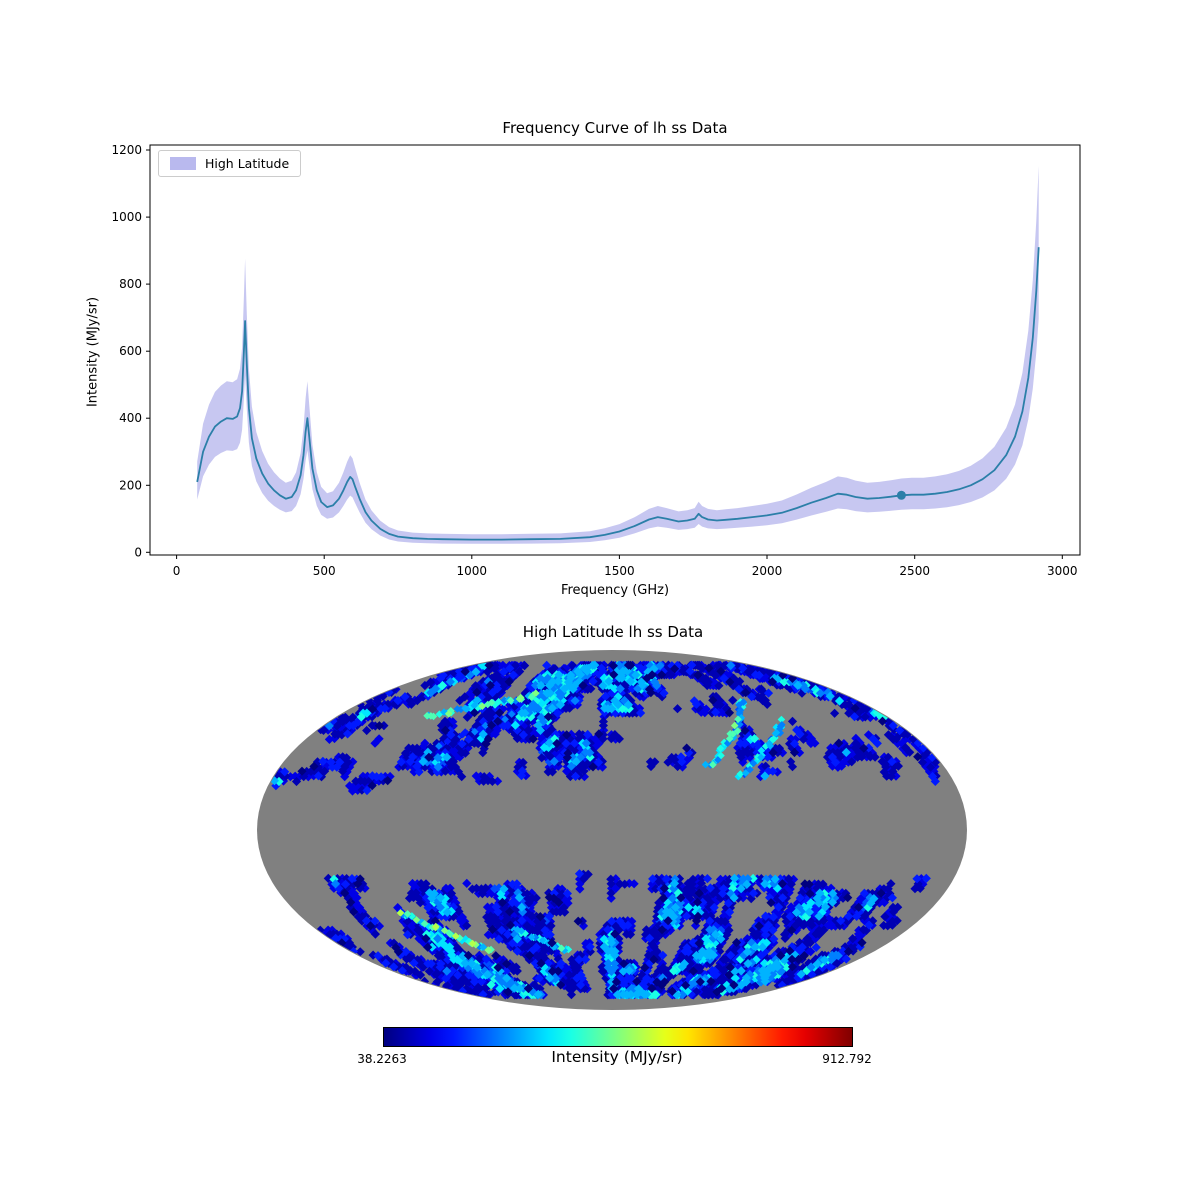 Image resolution: width=1200 pixels, height=1200 pixels. What do you see at coordinates (183, 163) in the screenshot?
I see `legend-swatch-high-latitude` at bounding box center [183, 163].